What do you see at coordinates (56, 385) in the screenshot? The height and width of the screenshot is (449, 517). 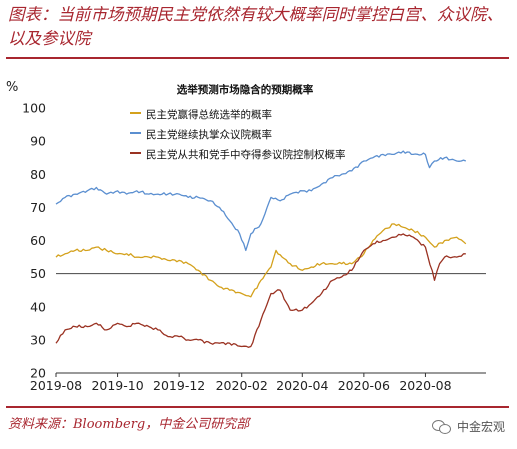 I see `x-tick-label: 2019-08` at bounding box center [56, 385].